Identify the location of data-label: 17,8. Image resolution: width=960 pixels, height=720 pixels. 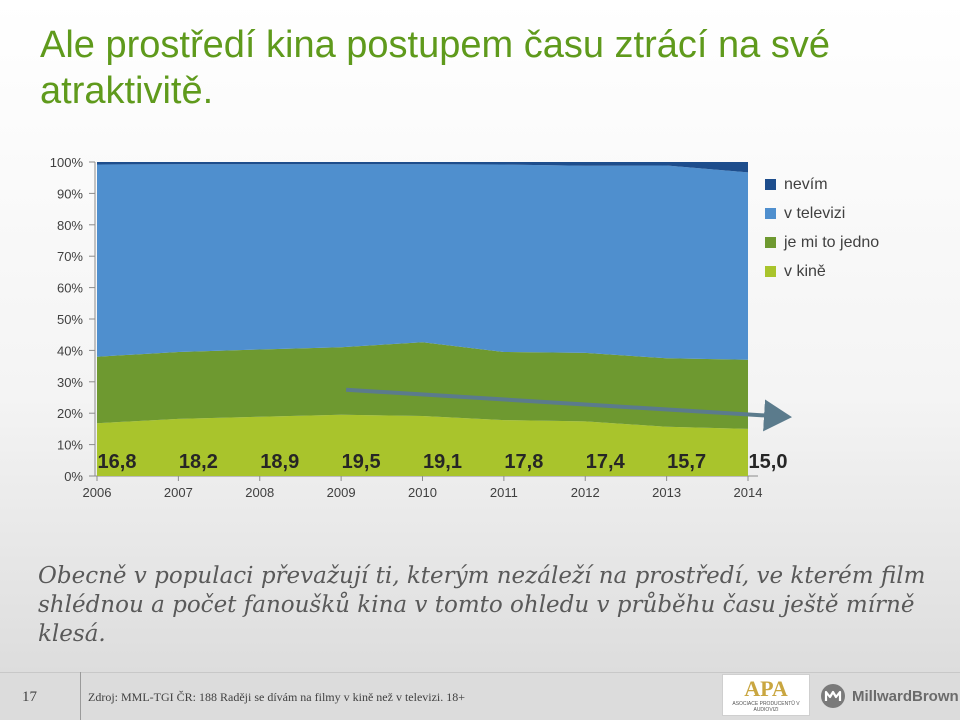
(523, 462).